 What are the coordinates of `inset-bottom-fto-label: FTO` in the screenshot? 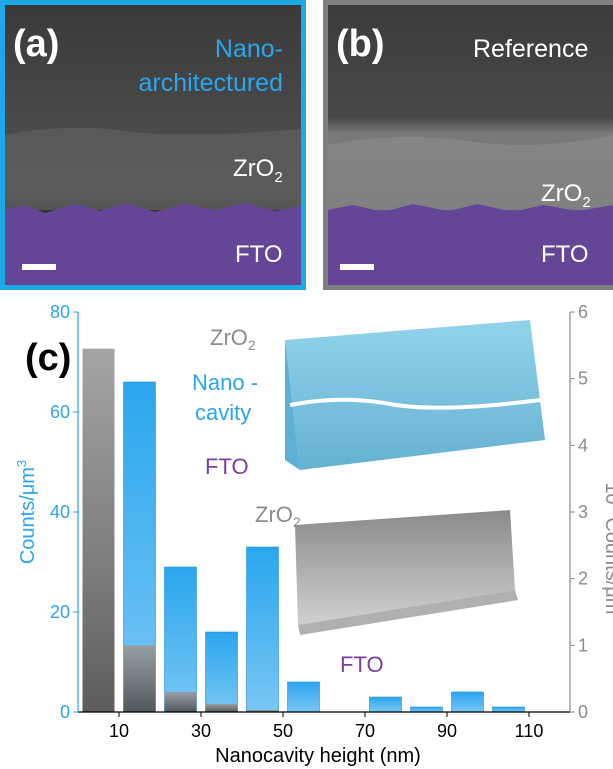 It's located at (362, 664).